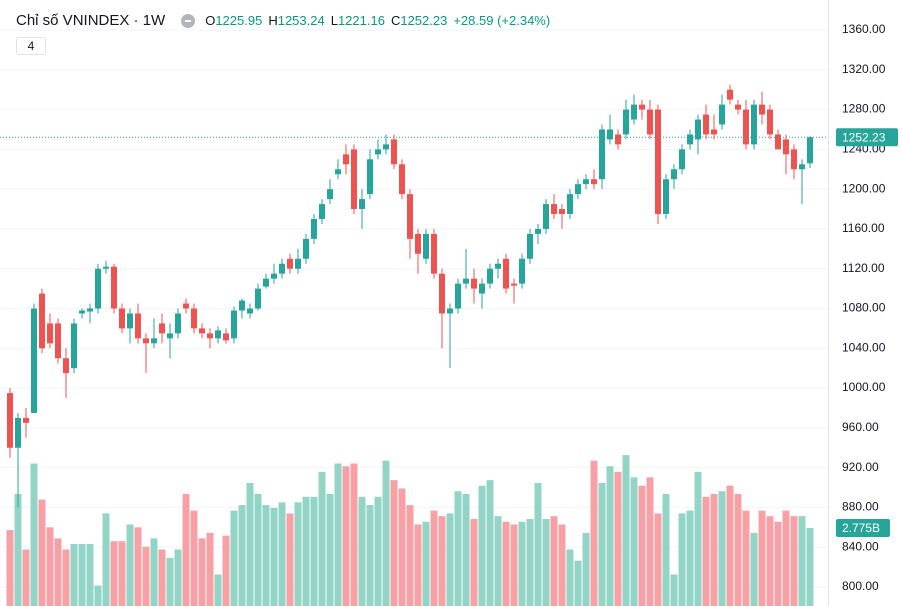  I want to click on volume-tag, so click(863, 527).